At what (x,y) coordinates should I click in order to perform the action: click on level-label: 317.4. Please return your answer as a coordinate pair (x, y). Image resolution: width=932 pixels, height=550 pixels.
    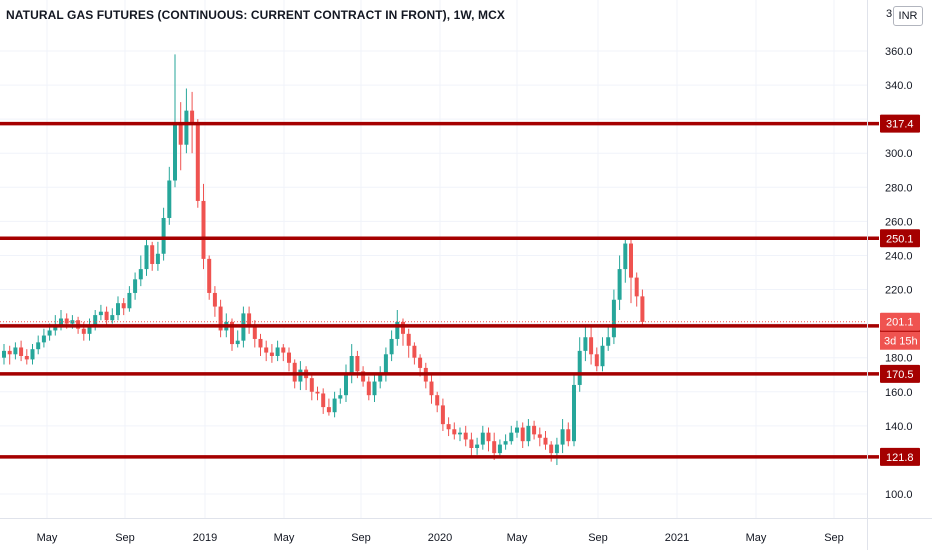
    Looking at the image, I should click on (900, 125).